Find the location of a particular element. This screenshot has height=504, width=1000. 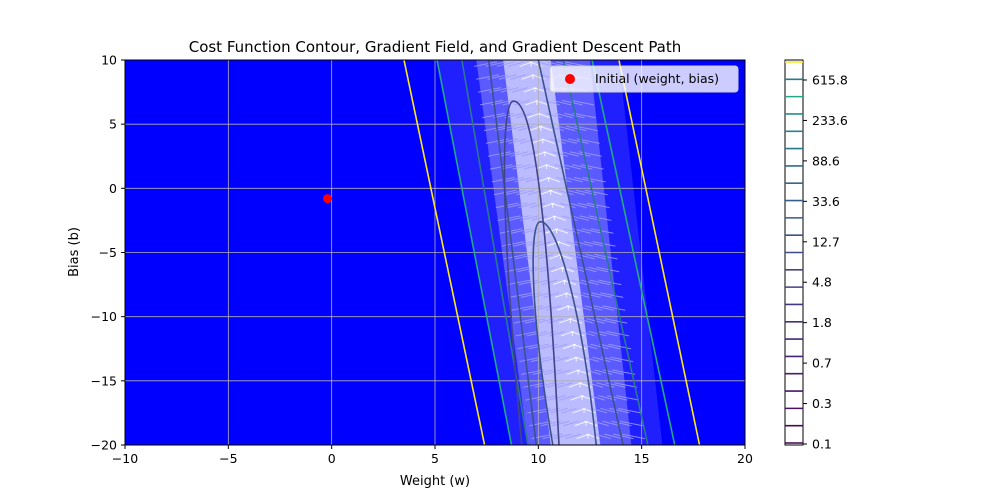

x-tick-label: −10 is located at coordinates (125, 458).